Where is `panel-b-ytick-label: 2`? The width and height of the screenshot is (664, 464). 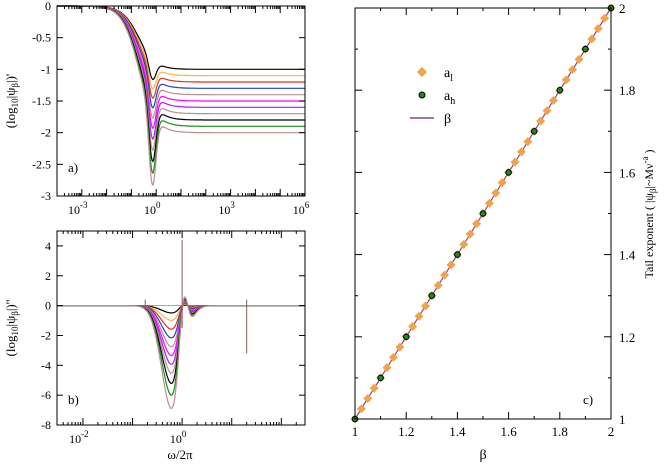 panel-b-ytick-label: 2 is located at coordinates (48, 276).